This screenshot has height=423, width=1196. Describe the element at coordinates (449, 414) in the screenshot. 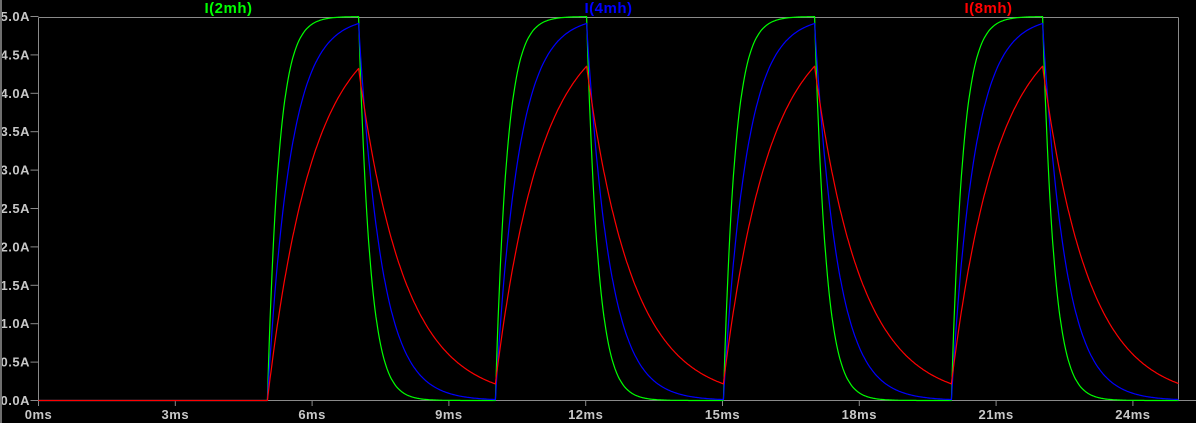

I see `x-tick-label: 9ms` at that location.